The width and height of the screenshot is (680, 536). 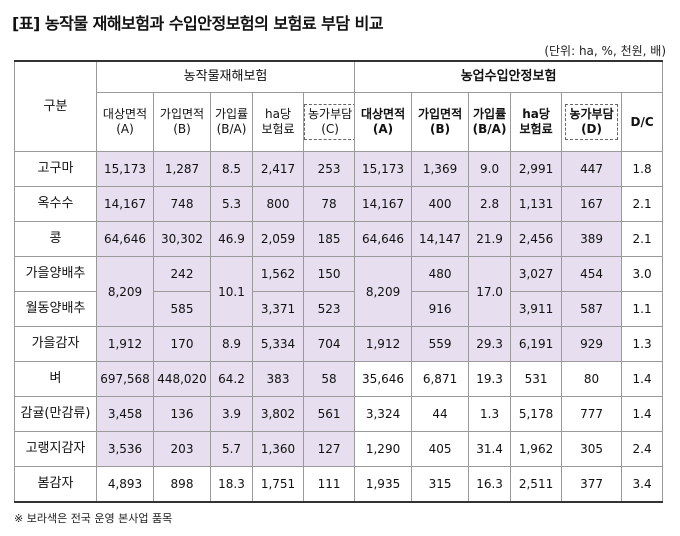 I want to click on cell: 136, so click(x=182, y=414).